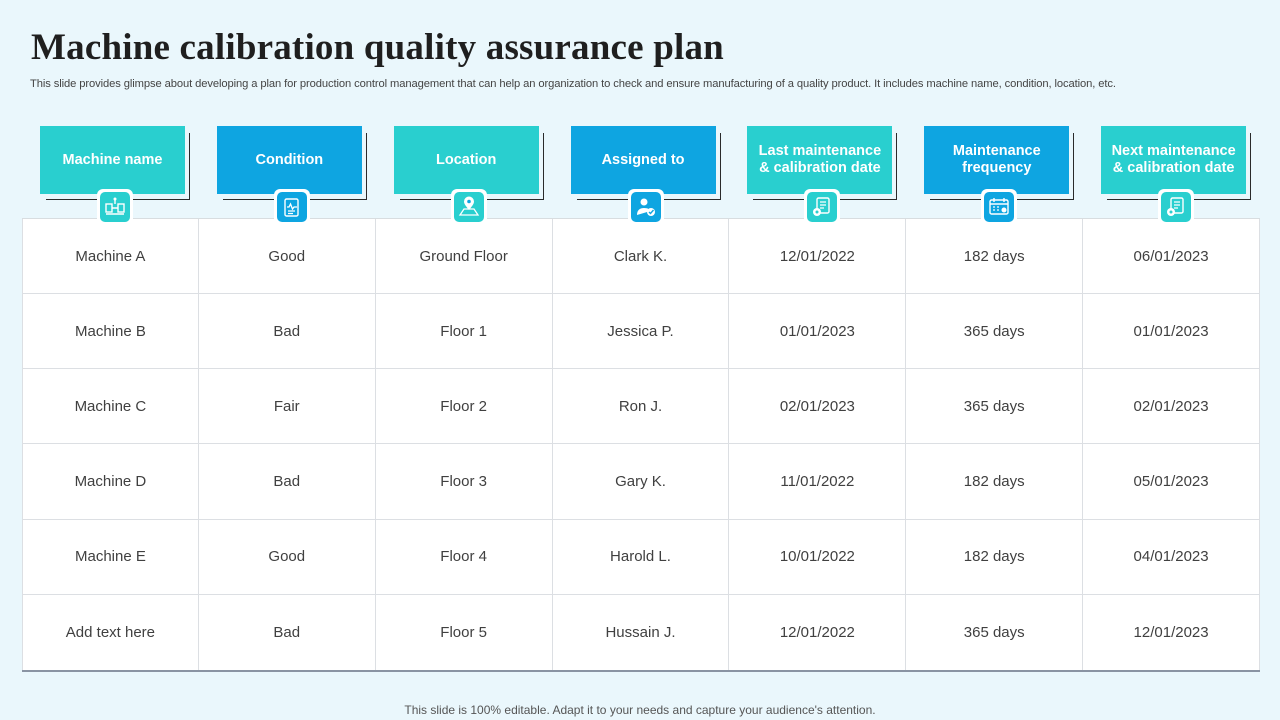  I want to click on user-check-icon, so click(645, 207).